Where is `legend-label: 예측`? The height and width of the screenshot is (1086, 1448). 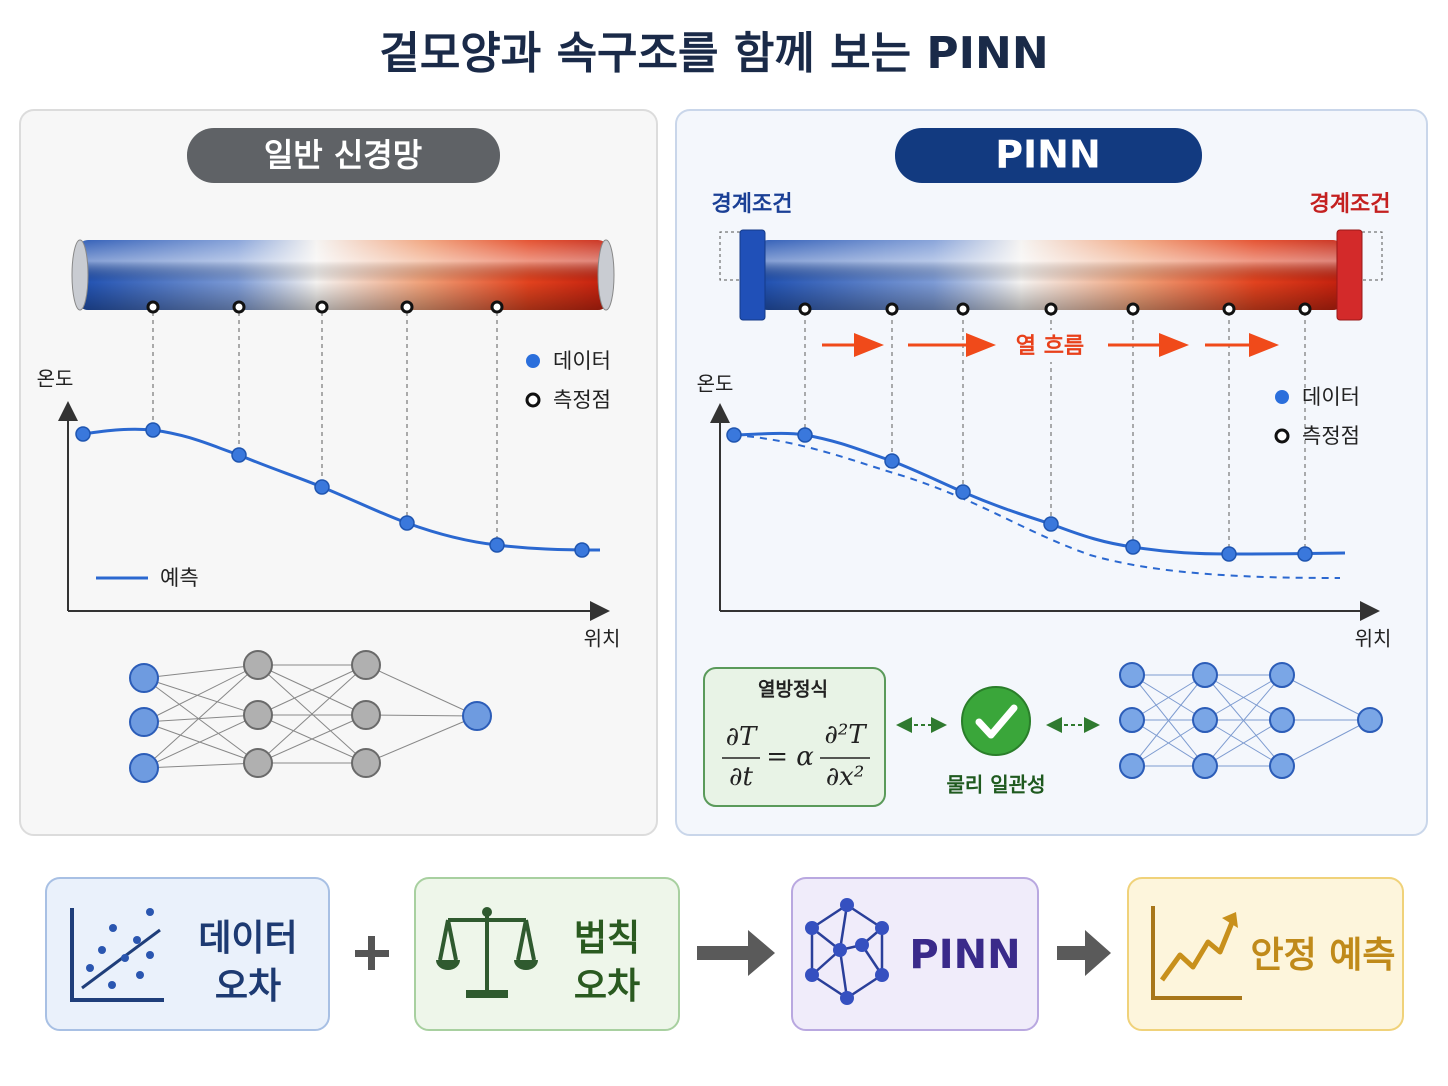 legend-label: 예측 is located at coordinates (179, 578).